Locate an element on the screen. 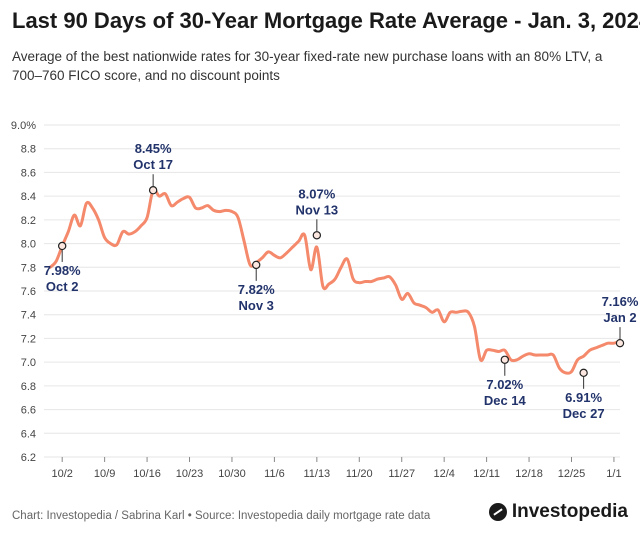 This screenshot has width=640, height=536. x-tick-label: 12/11 is located at coordinates (486, 474).